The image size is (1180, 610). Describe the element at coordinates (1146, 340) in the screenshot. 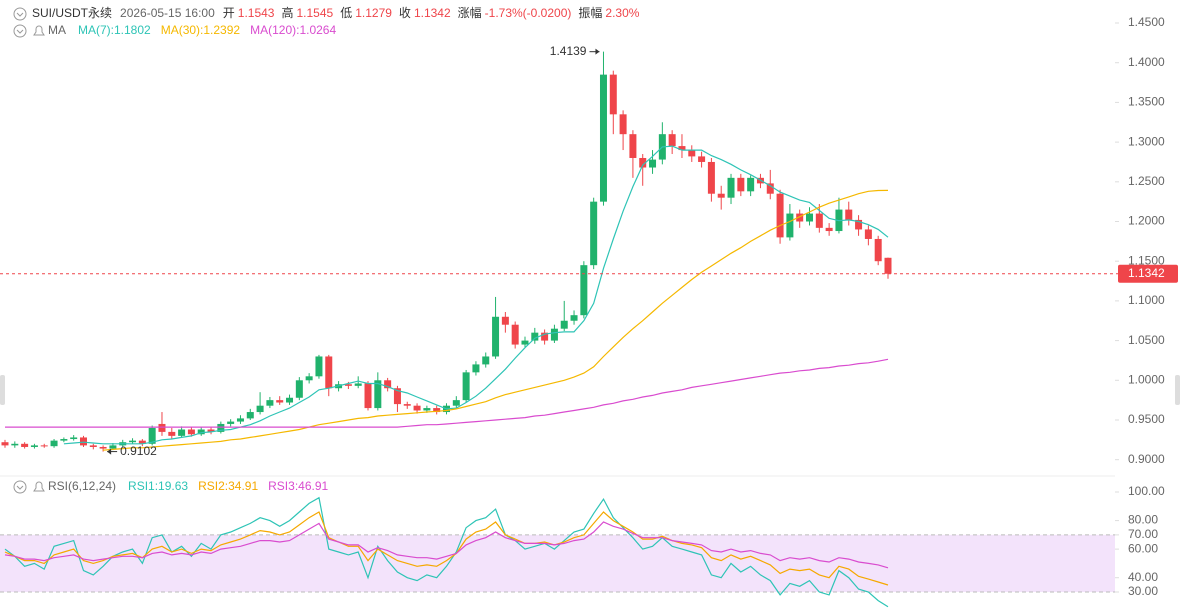

I see `y-tick-label: 1.0500` at that location.